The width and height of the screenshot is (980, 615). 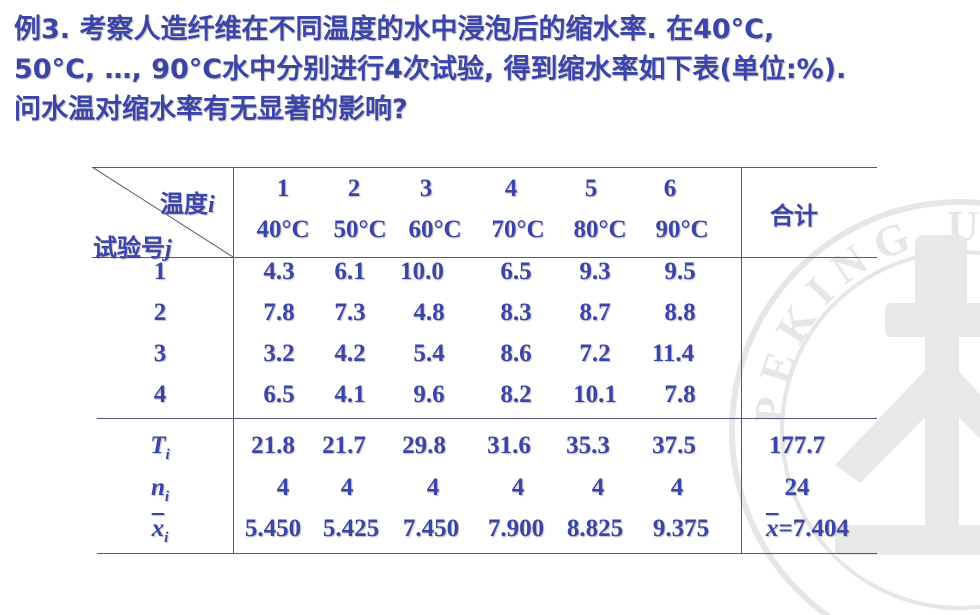 I want to click on problem-line-2: 50°C, …, 90°C水中分别进行4次试验, 得到缩水率如下表(单位:%)., so click(x=430, y=69).